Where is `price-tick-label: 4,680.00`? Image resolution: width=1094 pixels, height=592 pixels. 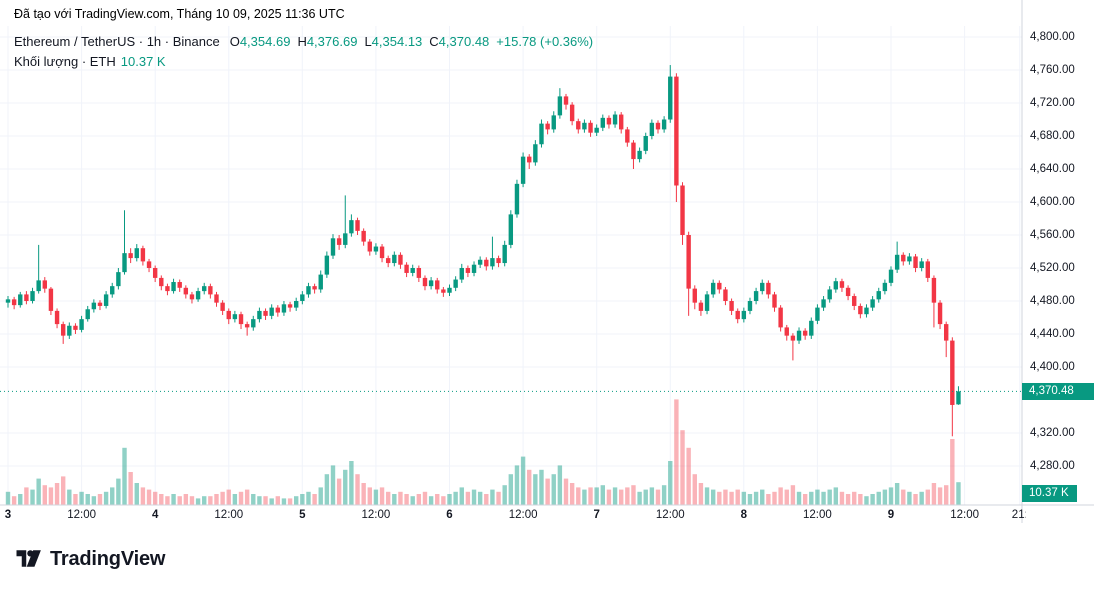
price-tick-label: 4,680.00 is located at coordinates (1052, 136).